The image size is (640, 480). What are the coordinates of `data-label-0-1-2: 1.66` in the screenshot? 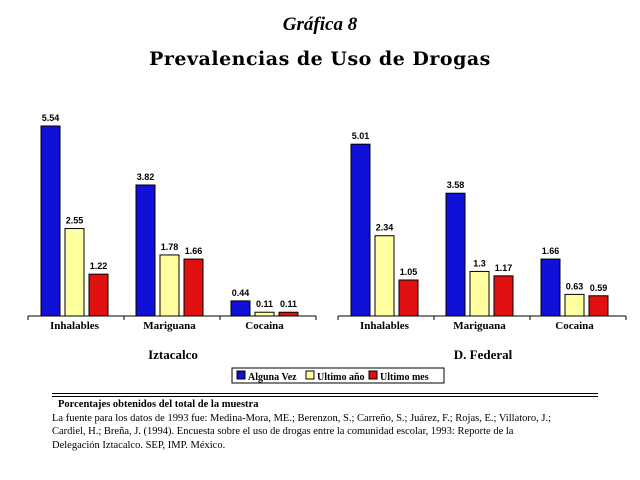 It's located at (194, 251).